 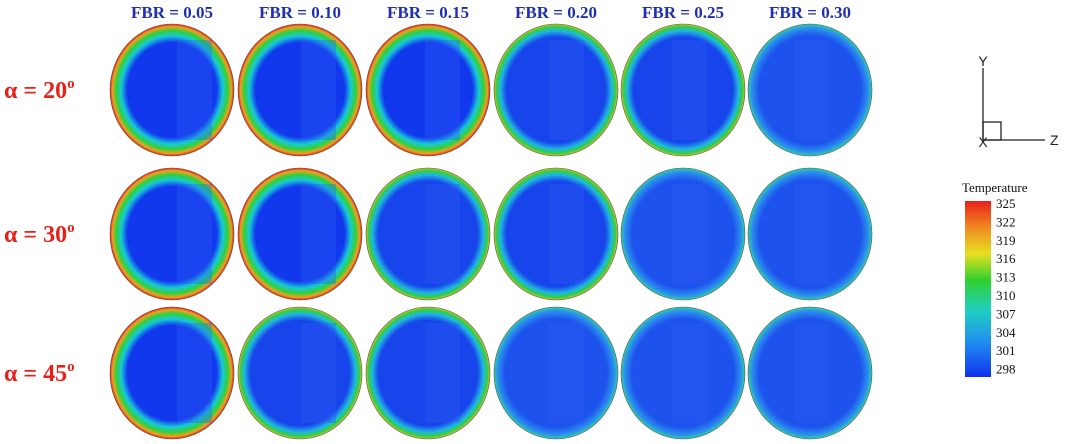 I want to click on colorbar-label: 316, so click(x=1006, y=258).